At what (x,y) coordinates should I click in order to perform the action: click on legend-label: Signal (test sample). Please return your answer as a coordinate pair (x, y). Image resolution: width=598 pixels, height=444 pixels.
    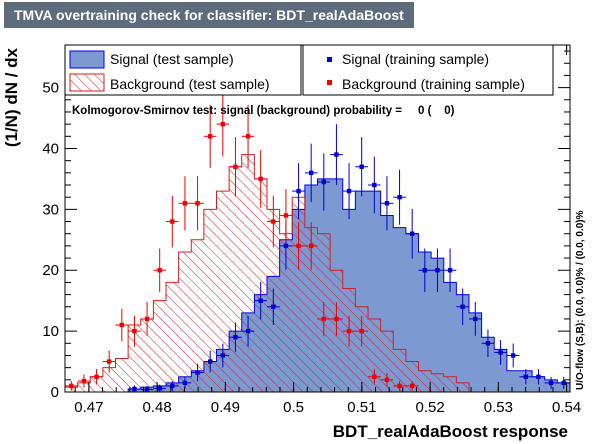
    Looking at the image, I should click on (172, 59).